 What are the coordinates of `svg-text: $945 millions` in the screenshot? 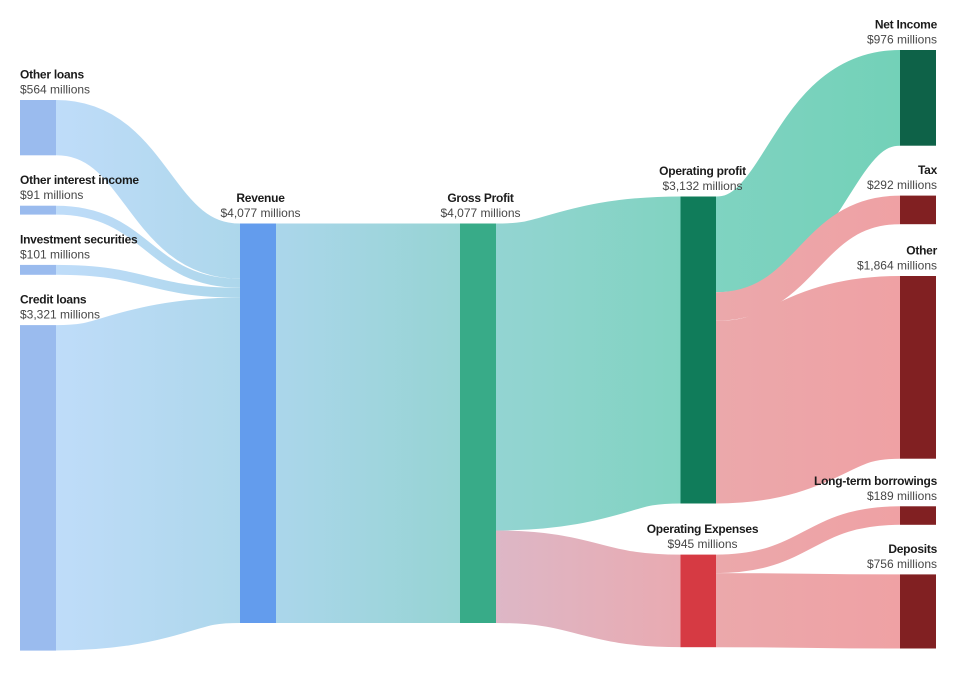 It's located at (702, 544).